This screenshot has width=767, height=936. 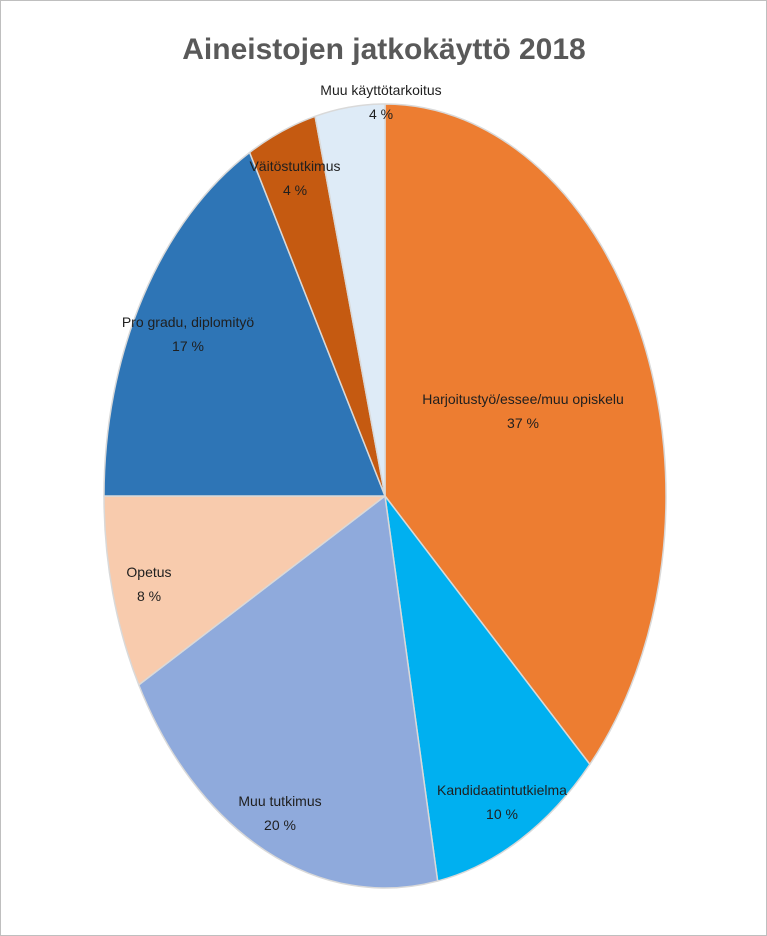 I want to click on slice-label: Muu tutkimus, so click(x=279, y=801).